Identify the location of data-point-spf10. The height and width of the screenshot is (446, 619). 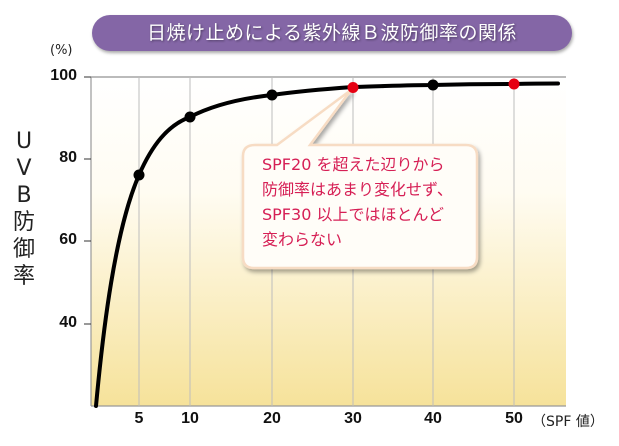
(190, 117).